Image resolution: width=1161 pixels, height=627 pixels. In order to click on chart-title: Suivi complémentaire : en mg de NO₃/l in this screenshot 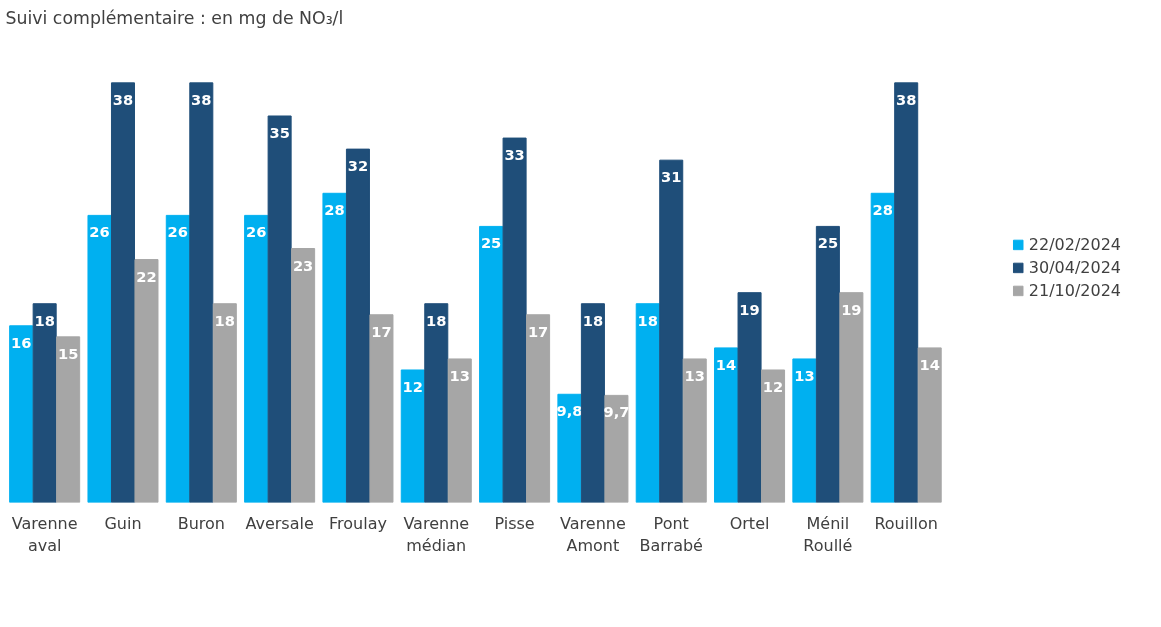, I will do `click(174, 17)`.